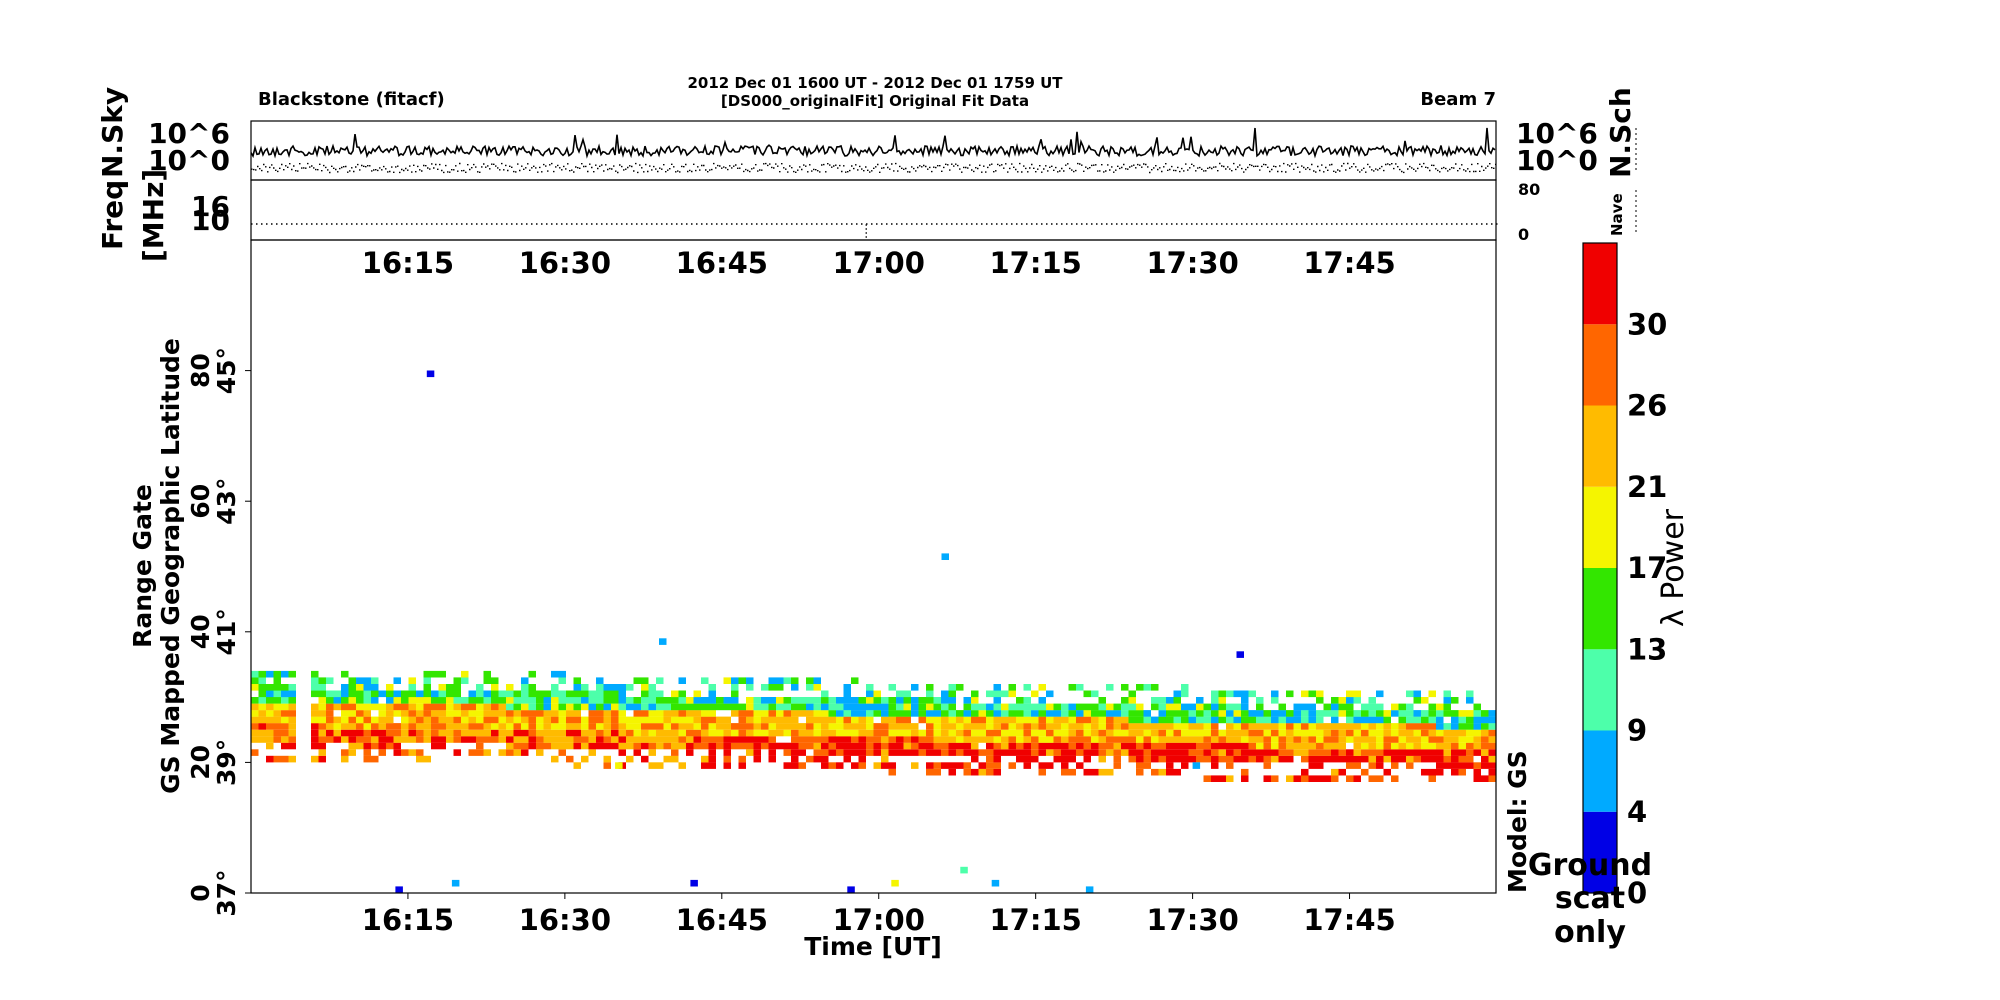  Describe the element at coordinates (565, 263) in the screenshot. I see `top-x-tick-label: 16:30` at that location.